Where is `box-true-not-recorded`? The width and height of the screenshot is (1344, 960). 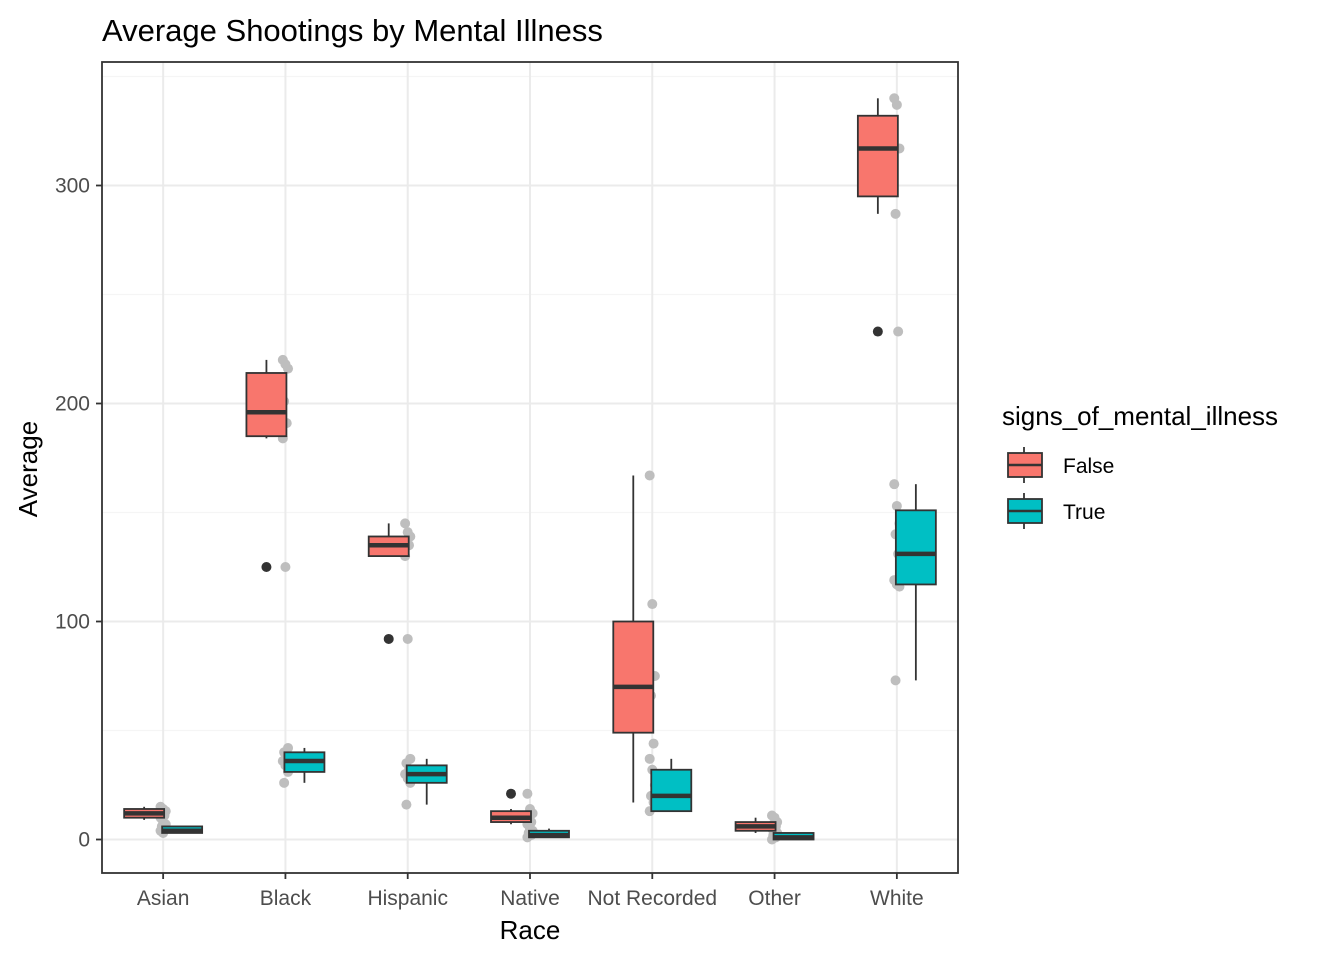 box-true-not-recorded is located at coordinates (671, 785).